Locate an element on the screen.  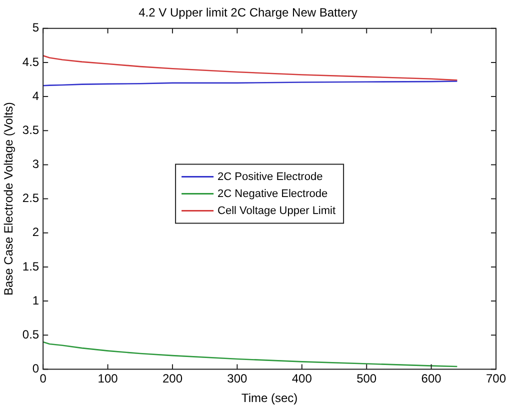
x-tick-label: 100 is located at coordinates (108, 379).